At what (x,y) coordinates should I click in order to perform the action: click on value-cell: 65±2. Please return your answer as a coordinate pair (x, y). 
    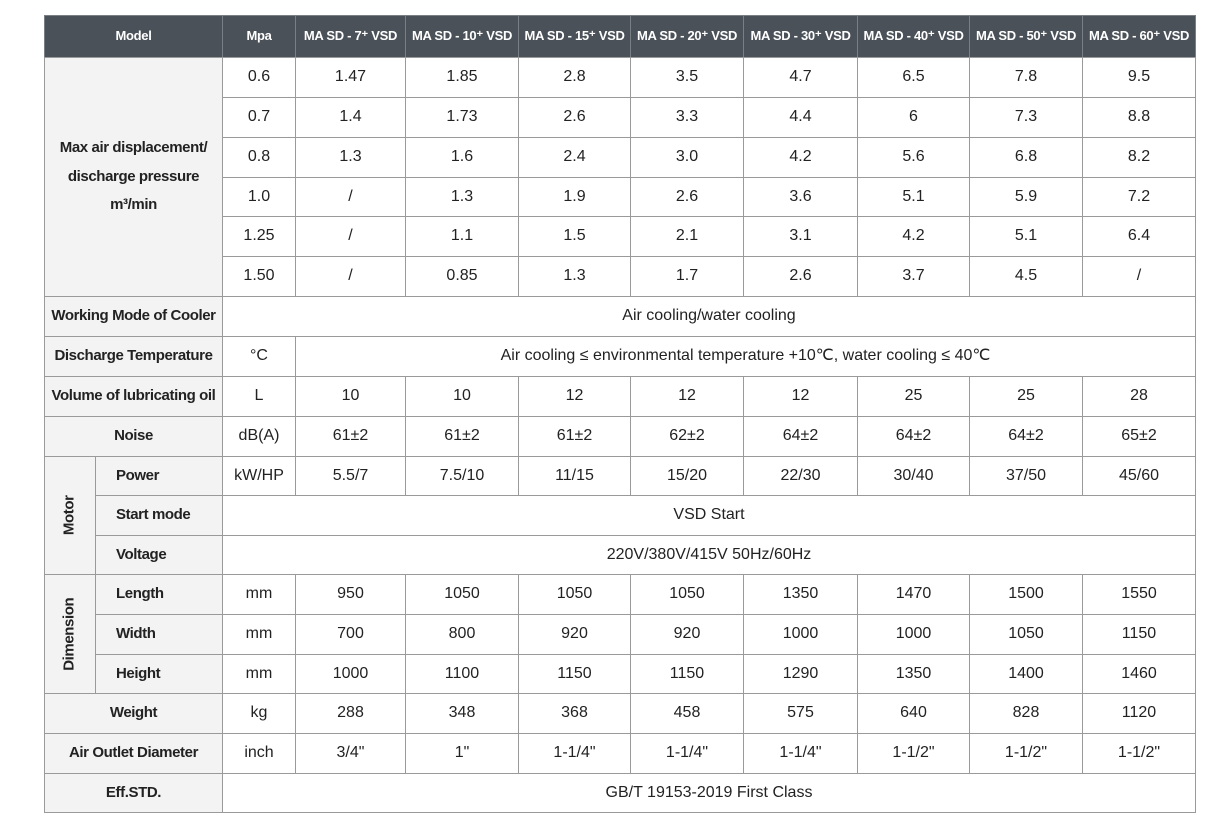
    Looking at the image, I should click on (1139, 436).